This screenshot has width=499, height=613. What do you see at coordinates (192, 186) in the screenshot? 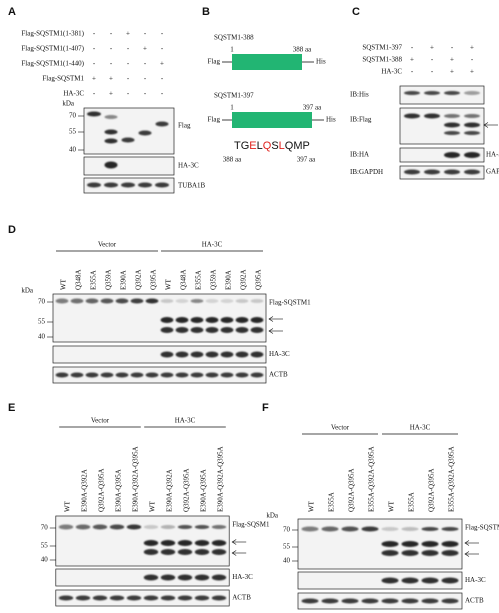
I see `blot-label: TUBA1B` at bounding box center [192, 186].